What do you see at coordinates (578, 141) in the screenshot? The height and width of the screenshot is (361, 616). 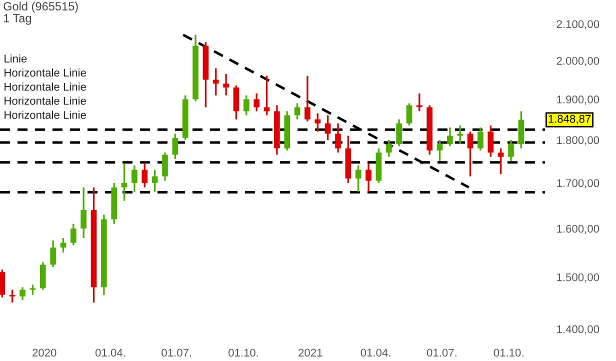 I see `y-tick-label: 1.800,00` at bounding box center [578, 141].